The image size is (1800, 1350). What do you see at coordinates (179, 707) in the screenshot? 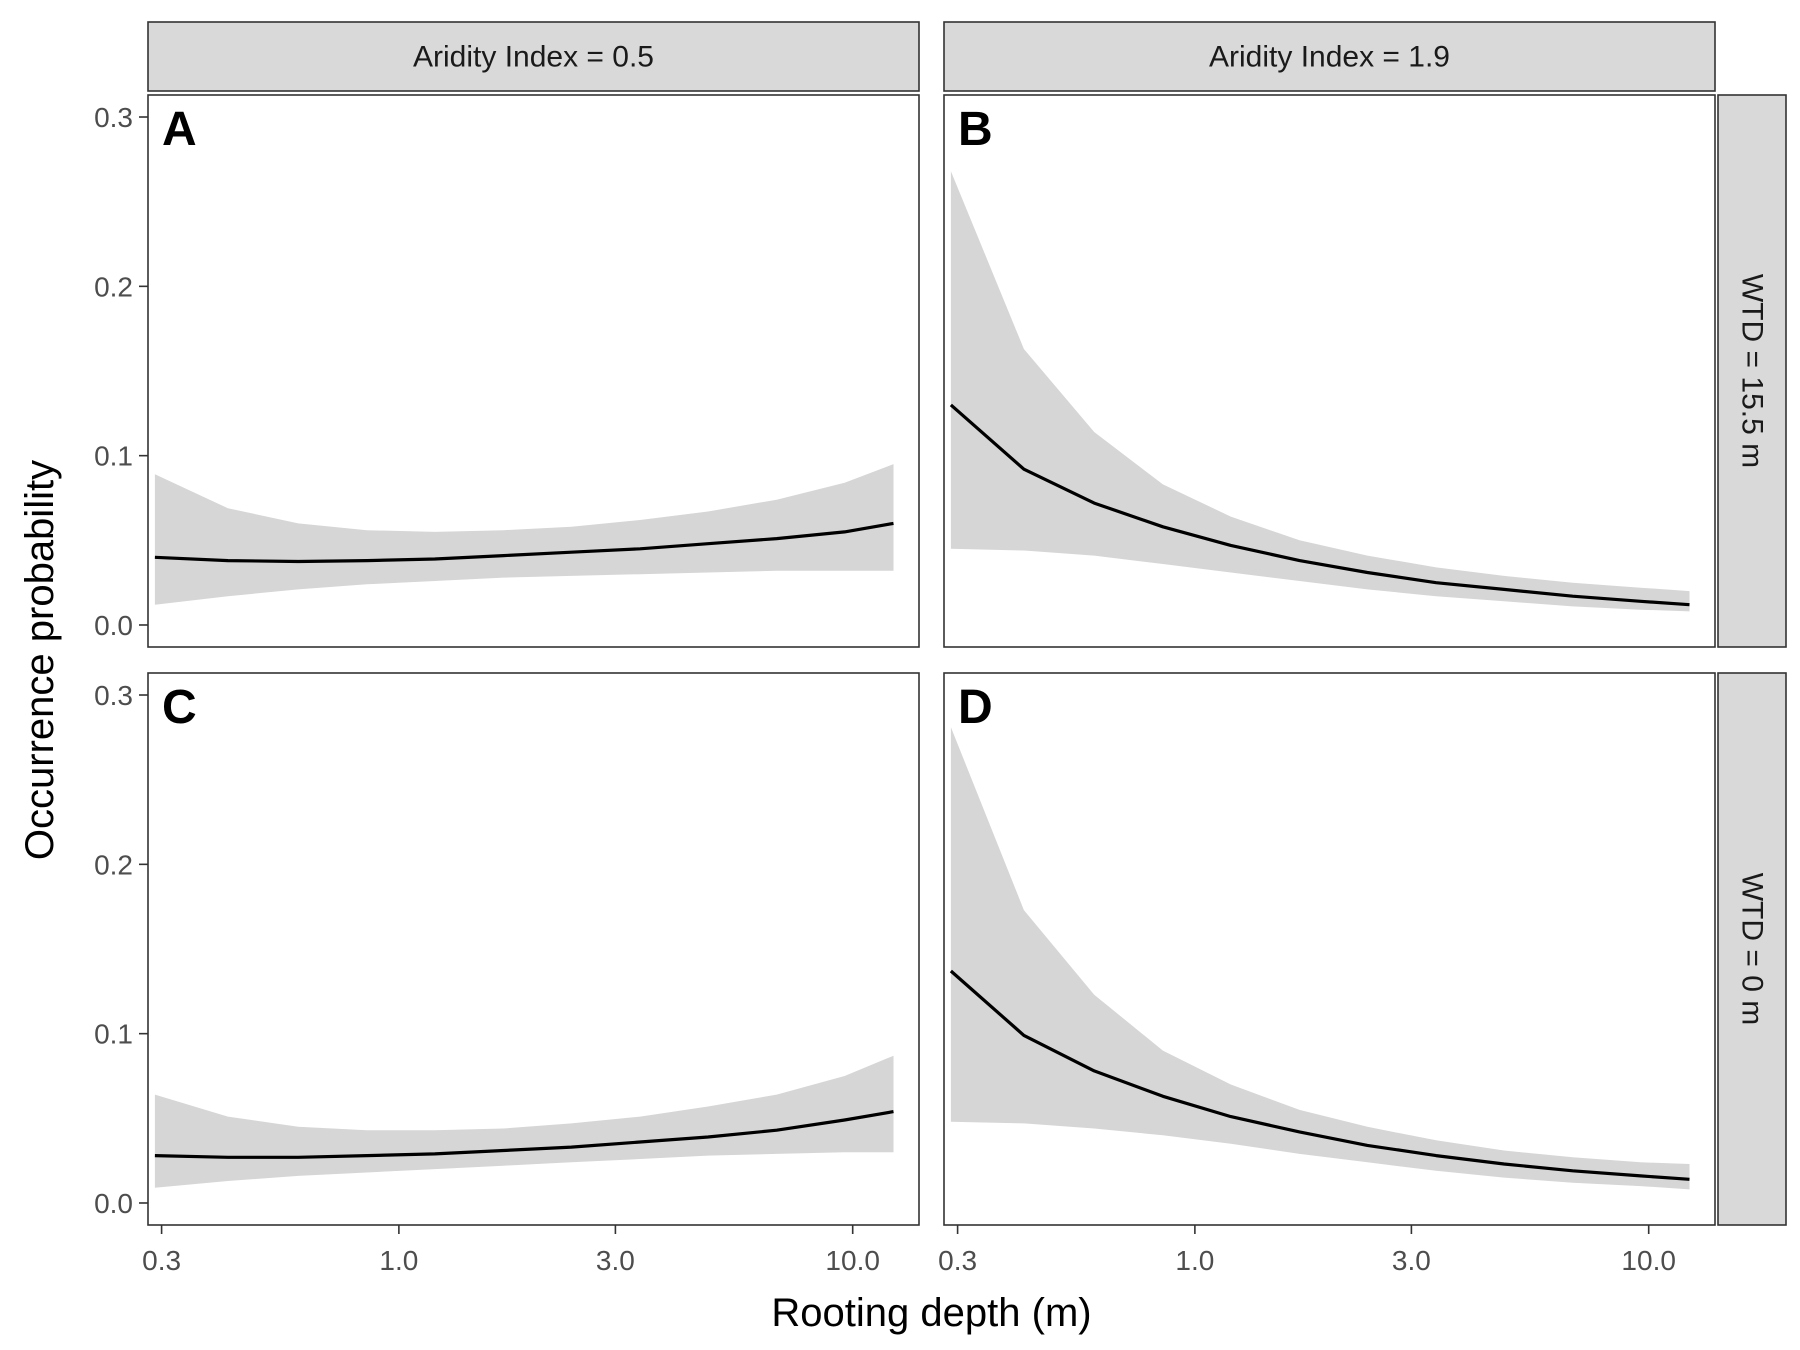
I see `panel-label-c: C` at bounding box center [179, 707].